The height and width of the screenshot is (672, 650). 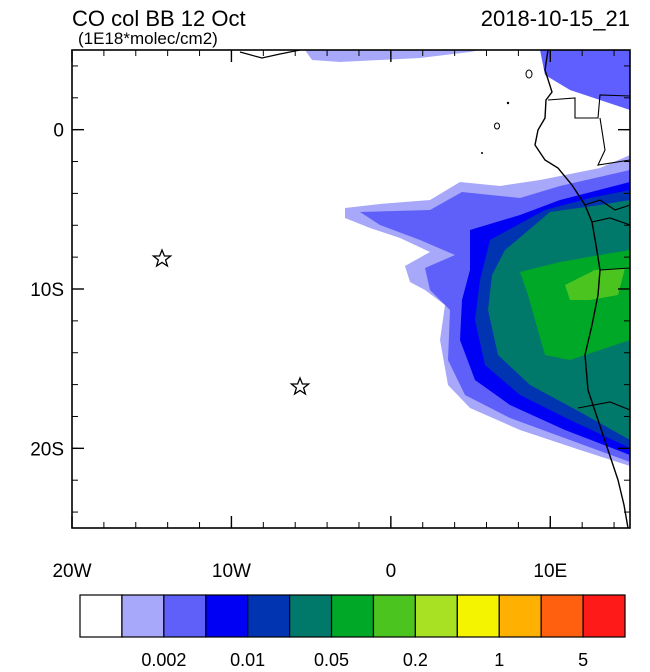 I want to click on colorbar-label: 0.01, so click(x=247, y=658).